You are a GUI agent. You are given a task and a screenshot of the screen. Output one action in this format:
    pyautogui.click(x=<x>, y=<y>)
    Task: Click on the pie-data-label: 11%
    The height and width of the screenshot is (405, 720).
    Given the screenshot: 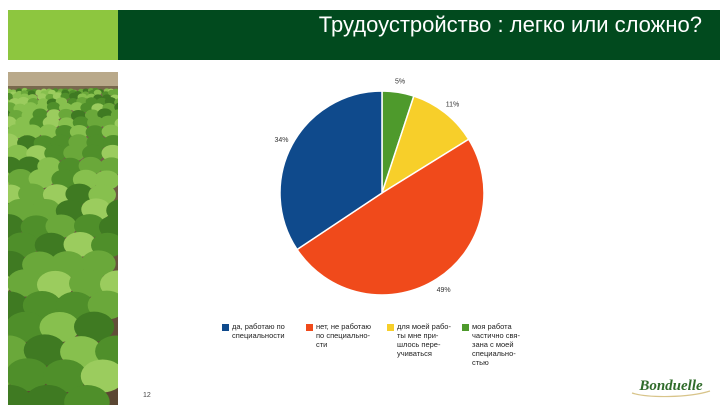 What is the action you would take?
    pyautogui.click(x=453, y=104)
    